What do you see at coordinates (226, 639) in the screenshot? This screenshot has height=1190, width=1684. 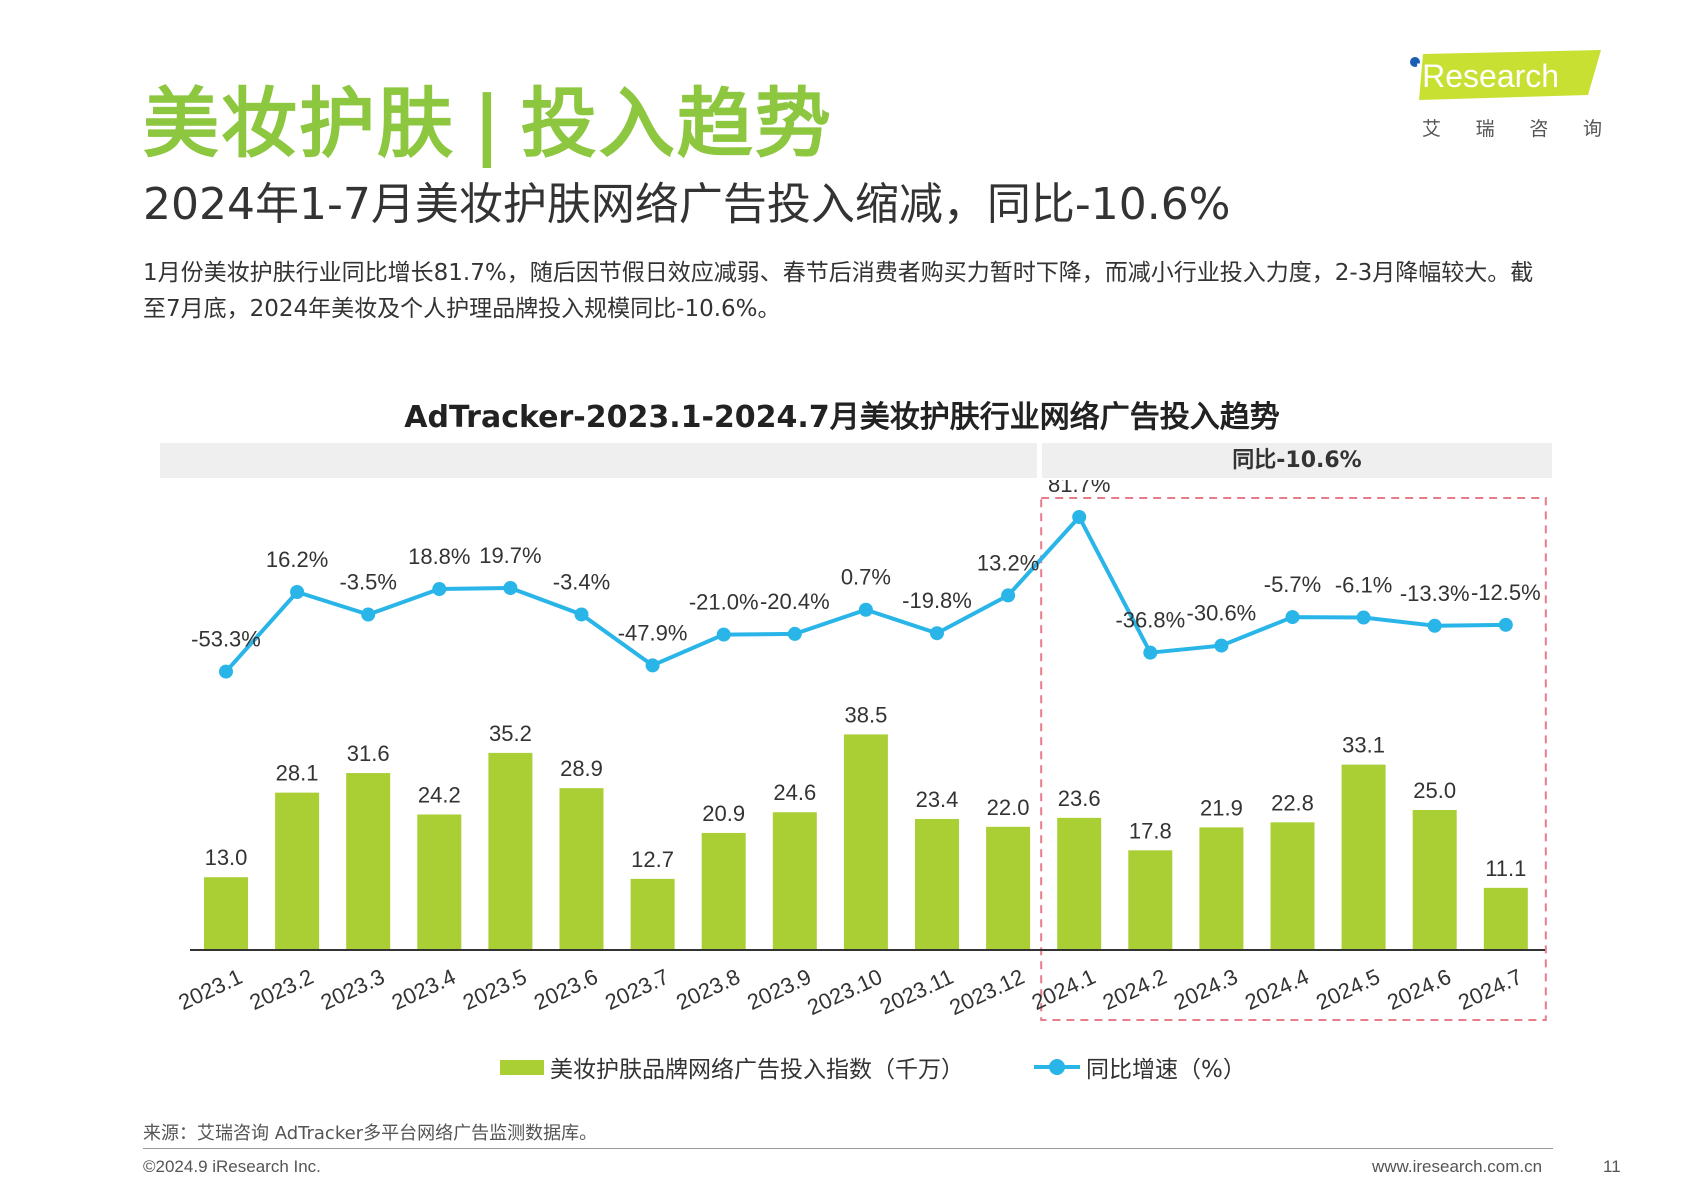 I see `line-value-label: -53.3%` at bounding box center [226, 639].